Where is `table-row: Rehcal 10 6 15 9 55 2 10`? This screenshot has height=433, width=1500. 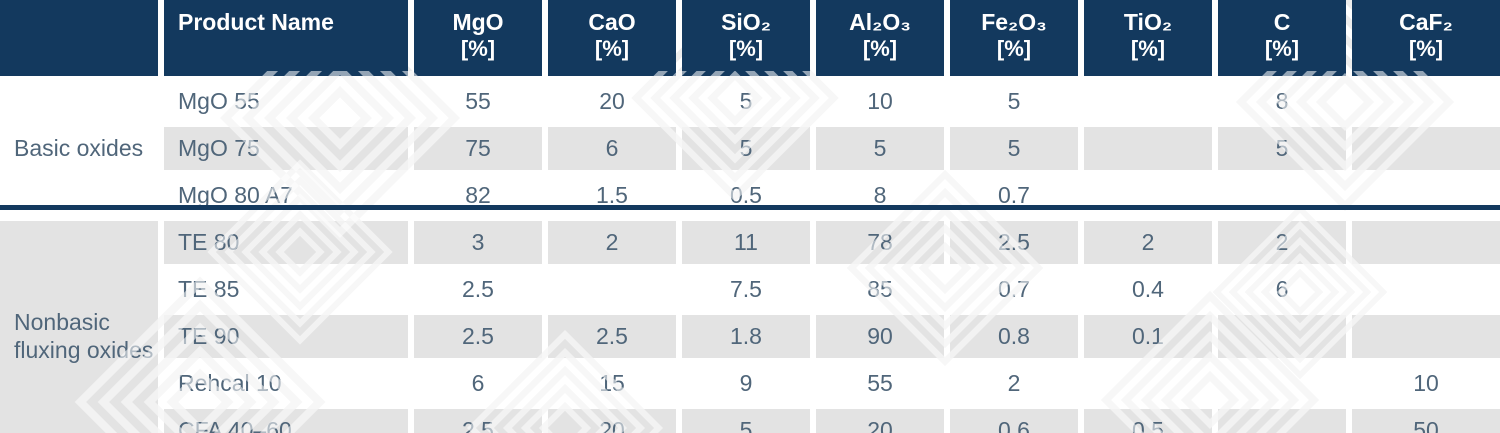
table-row: Rehcal 10 6 15 9 55 2 10 is located at coordinates (750, 383).